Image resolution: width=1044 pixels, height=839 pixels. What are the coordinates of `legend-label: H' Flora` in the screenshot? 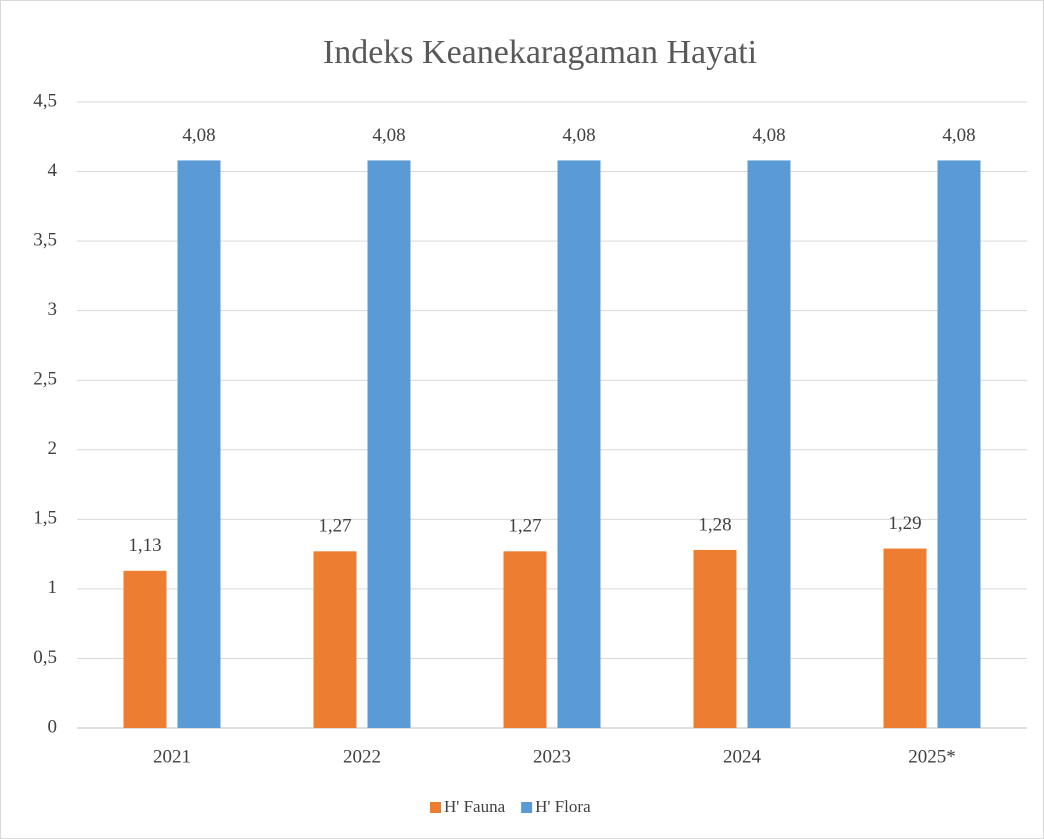 It's located at (563, 806).